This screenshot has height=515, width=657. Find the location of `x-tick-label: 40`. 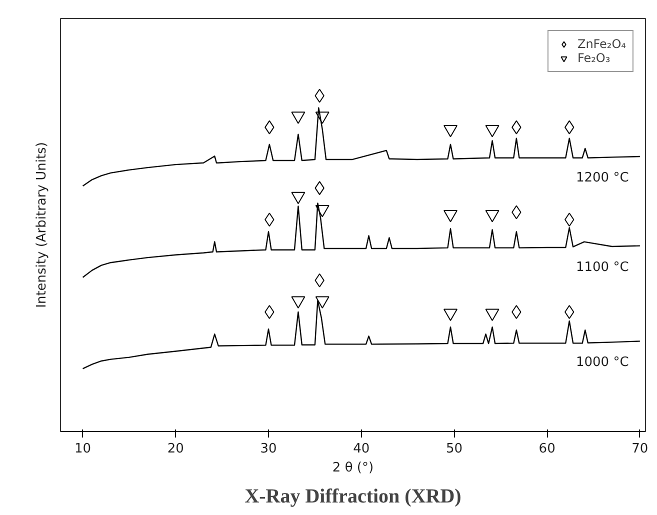

x-tick-label: 40 is located at coordinates (361, 449).